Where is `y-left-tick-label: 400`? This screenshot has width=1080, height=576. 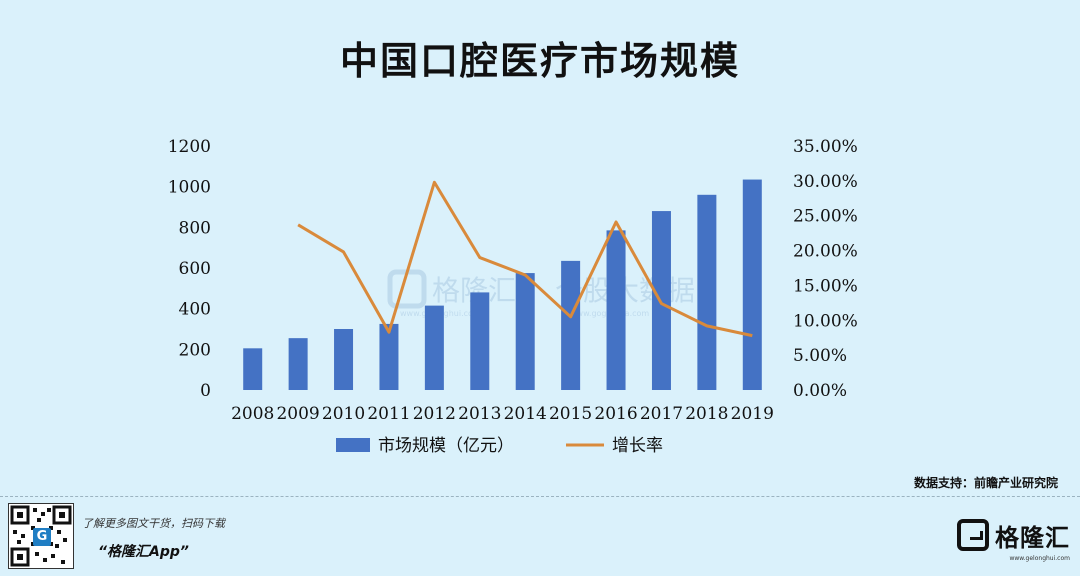 y-left-tick-label: 400 is located at coordinates (195, 310).